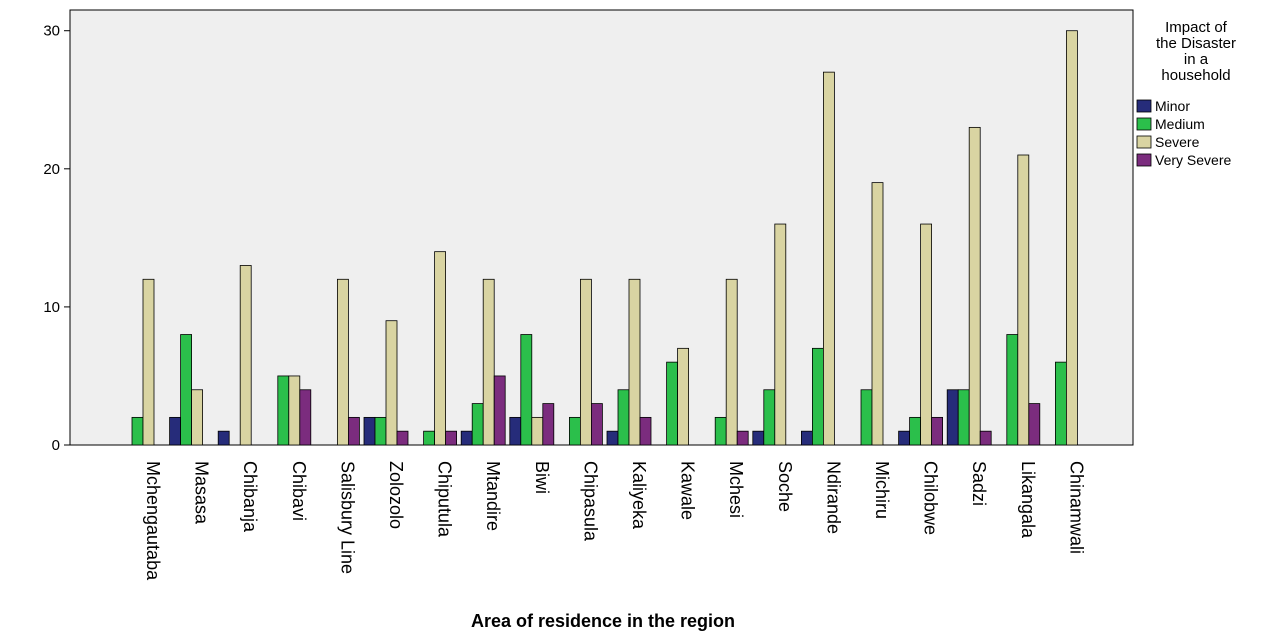 The image size is (1267, 634). Describe the element at coordinates (445, 499) in the screenshot. I see `x-tick-label: Chiputula` at that location.